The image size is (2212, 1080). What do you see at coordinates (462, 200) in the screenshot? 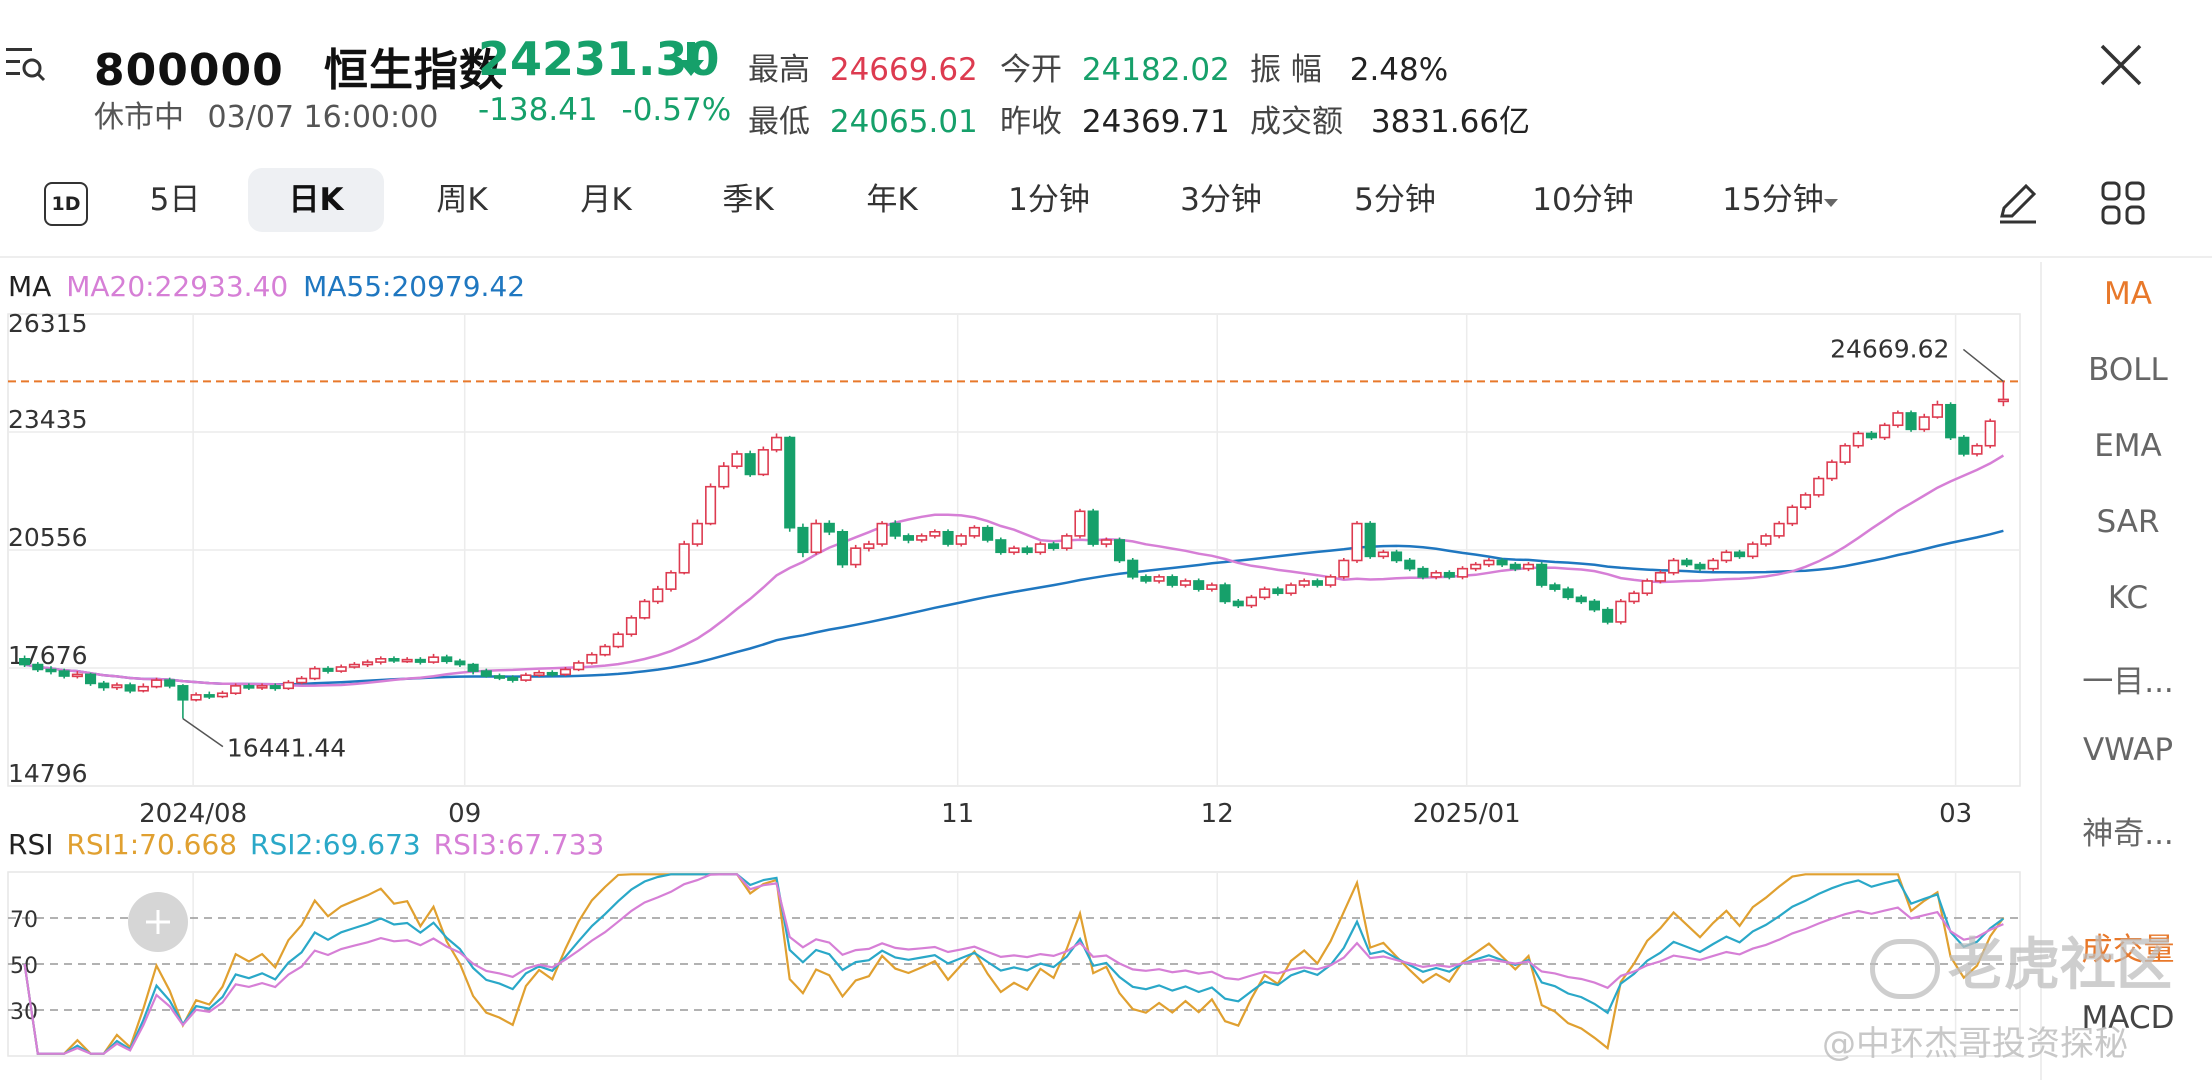
I see `tab-weekly-k: 周K` at bounding box center [462, 200].